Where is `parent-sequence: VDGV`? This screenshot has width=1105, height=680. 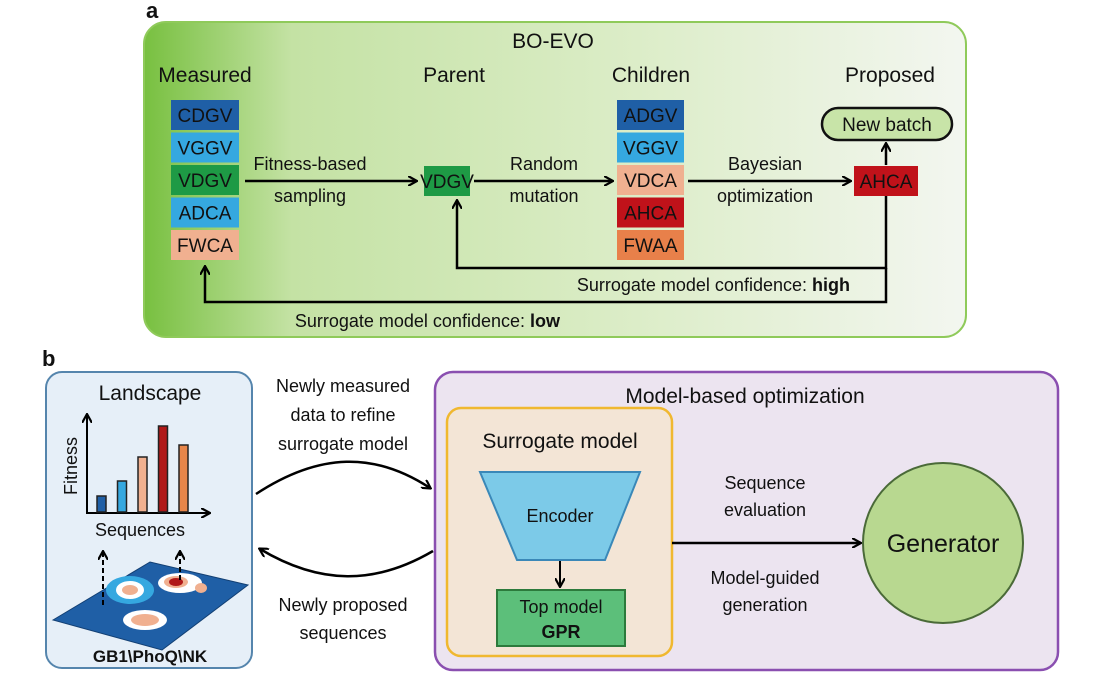
parent-sequence: VDGV is located at coordinates (447, 182).